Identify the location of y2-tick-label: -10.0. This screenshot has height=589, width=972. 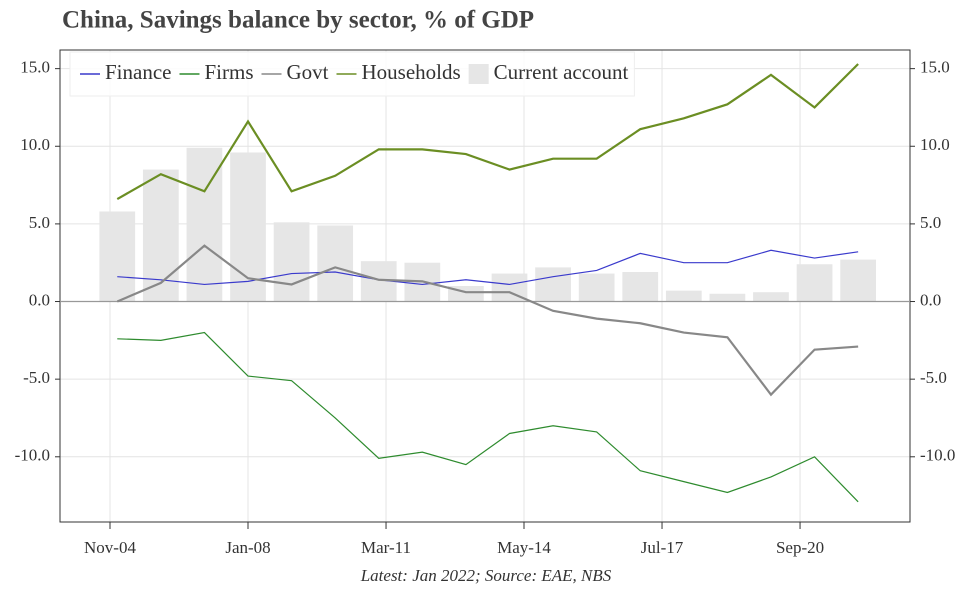
(937, 455).